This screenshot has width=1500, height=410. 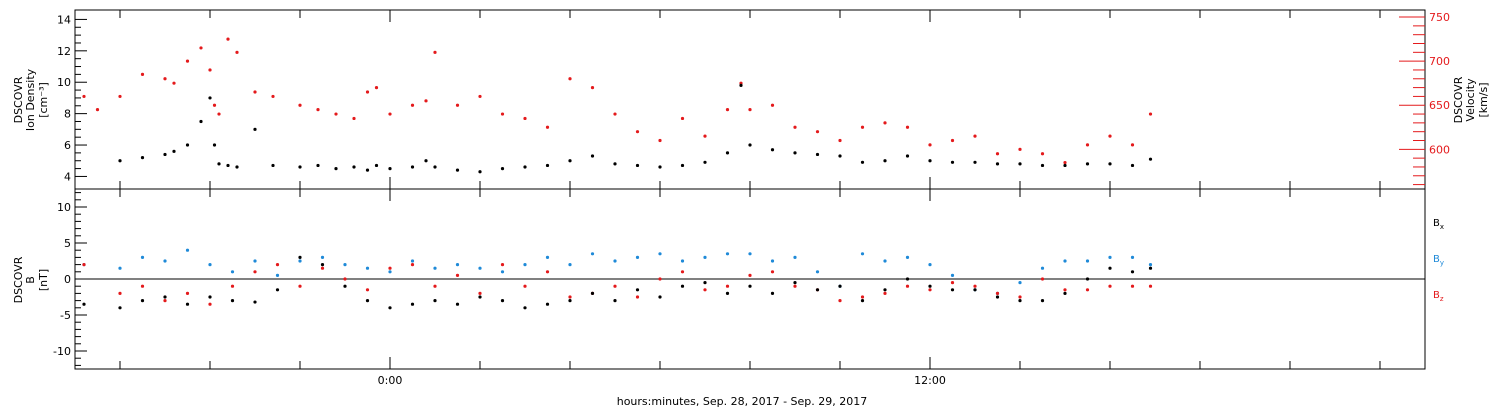 I want to click on x-tick-label: 0:00, so click(x=390, y=380).